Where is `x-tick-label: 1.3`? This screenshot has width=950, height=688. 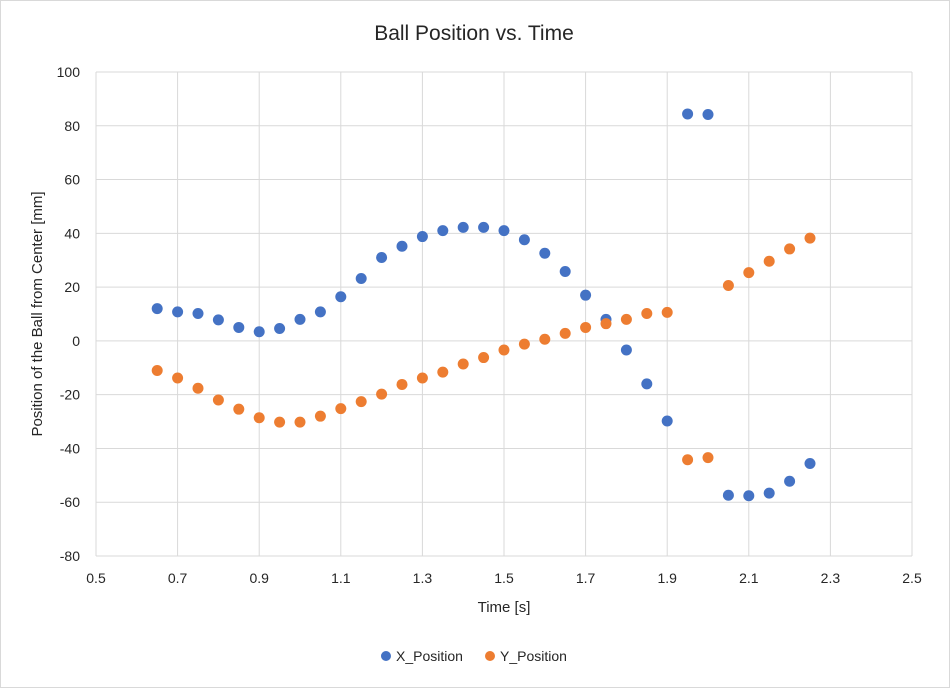
x-tick-label: 1.3 is located at coordinates (423, 578).